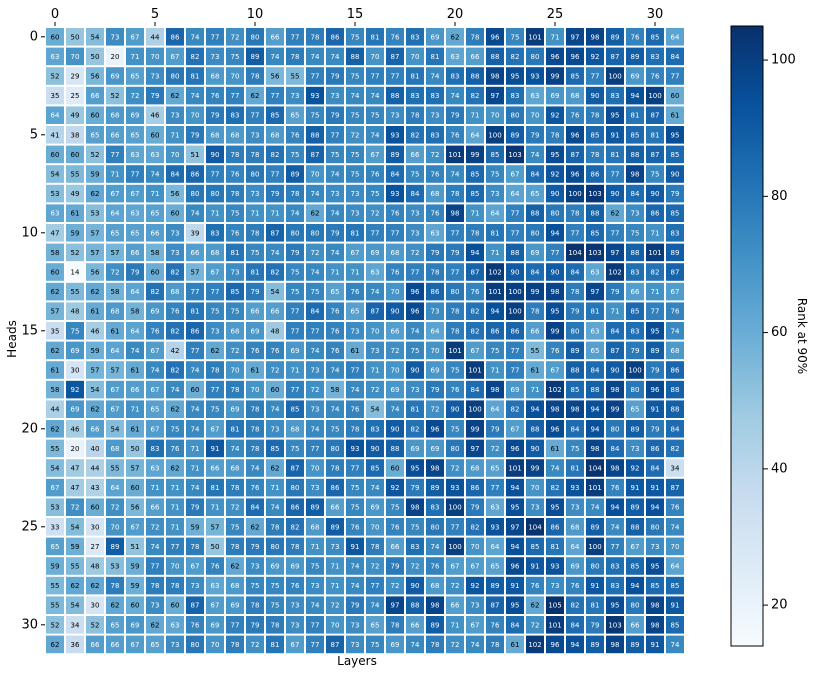  What do you see at coordinates (555, 488) in the screenshot?
I see `cell-value-label: 82` at bounding box center [555, 488].